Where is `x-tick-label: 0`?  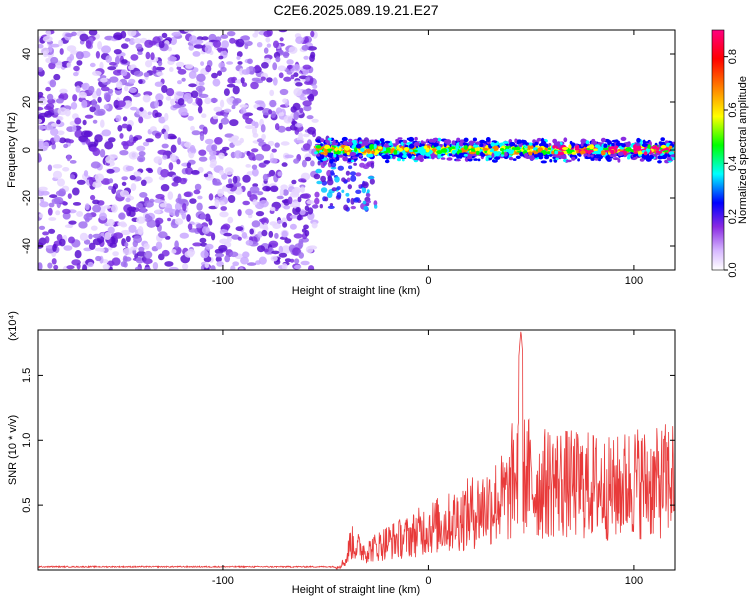
x-tick-label: 0 is located at coordinates (428, 581).